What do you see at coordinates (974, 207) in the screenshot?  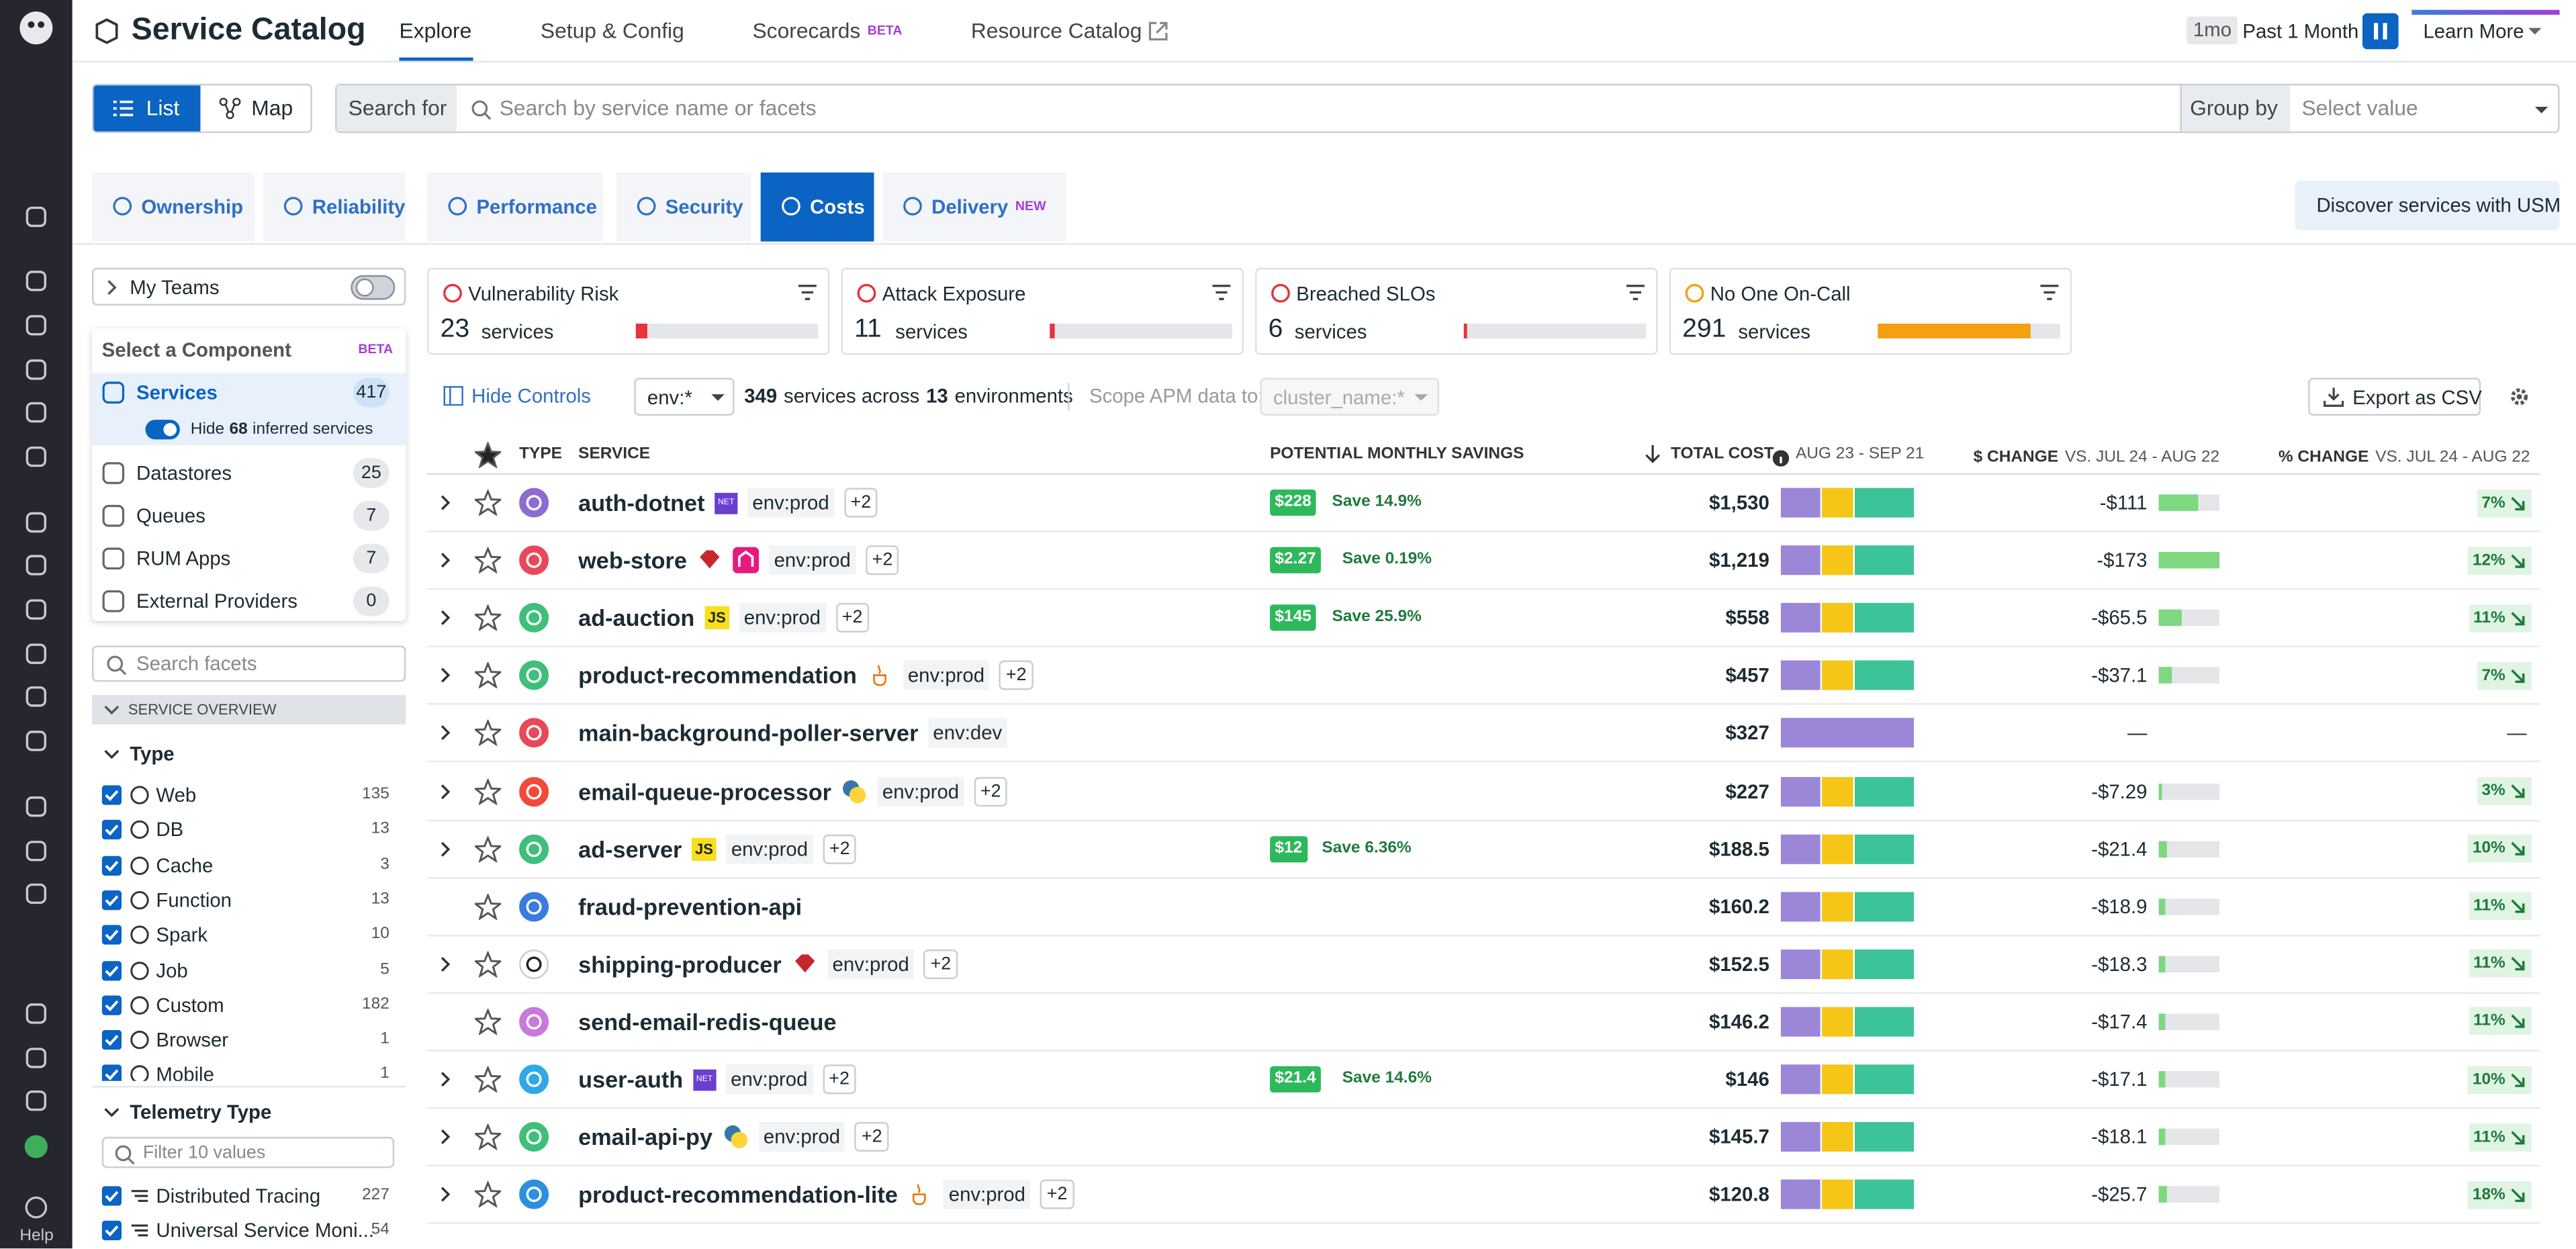 I see `lens-tab: Delivery` at bounding box center [974, 207].